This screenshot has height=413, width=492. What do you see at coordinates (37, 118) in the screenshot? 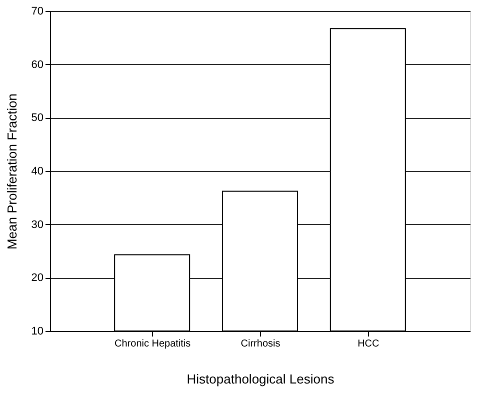
I see `y-tick-label: 50` at bounding box center [37, 118].